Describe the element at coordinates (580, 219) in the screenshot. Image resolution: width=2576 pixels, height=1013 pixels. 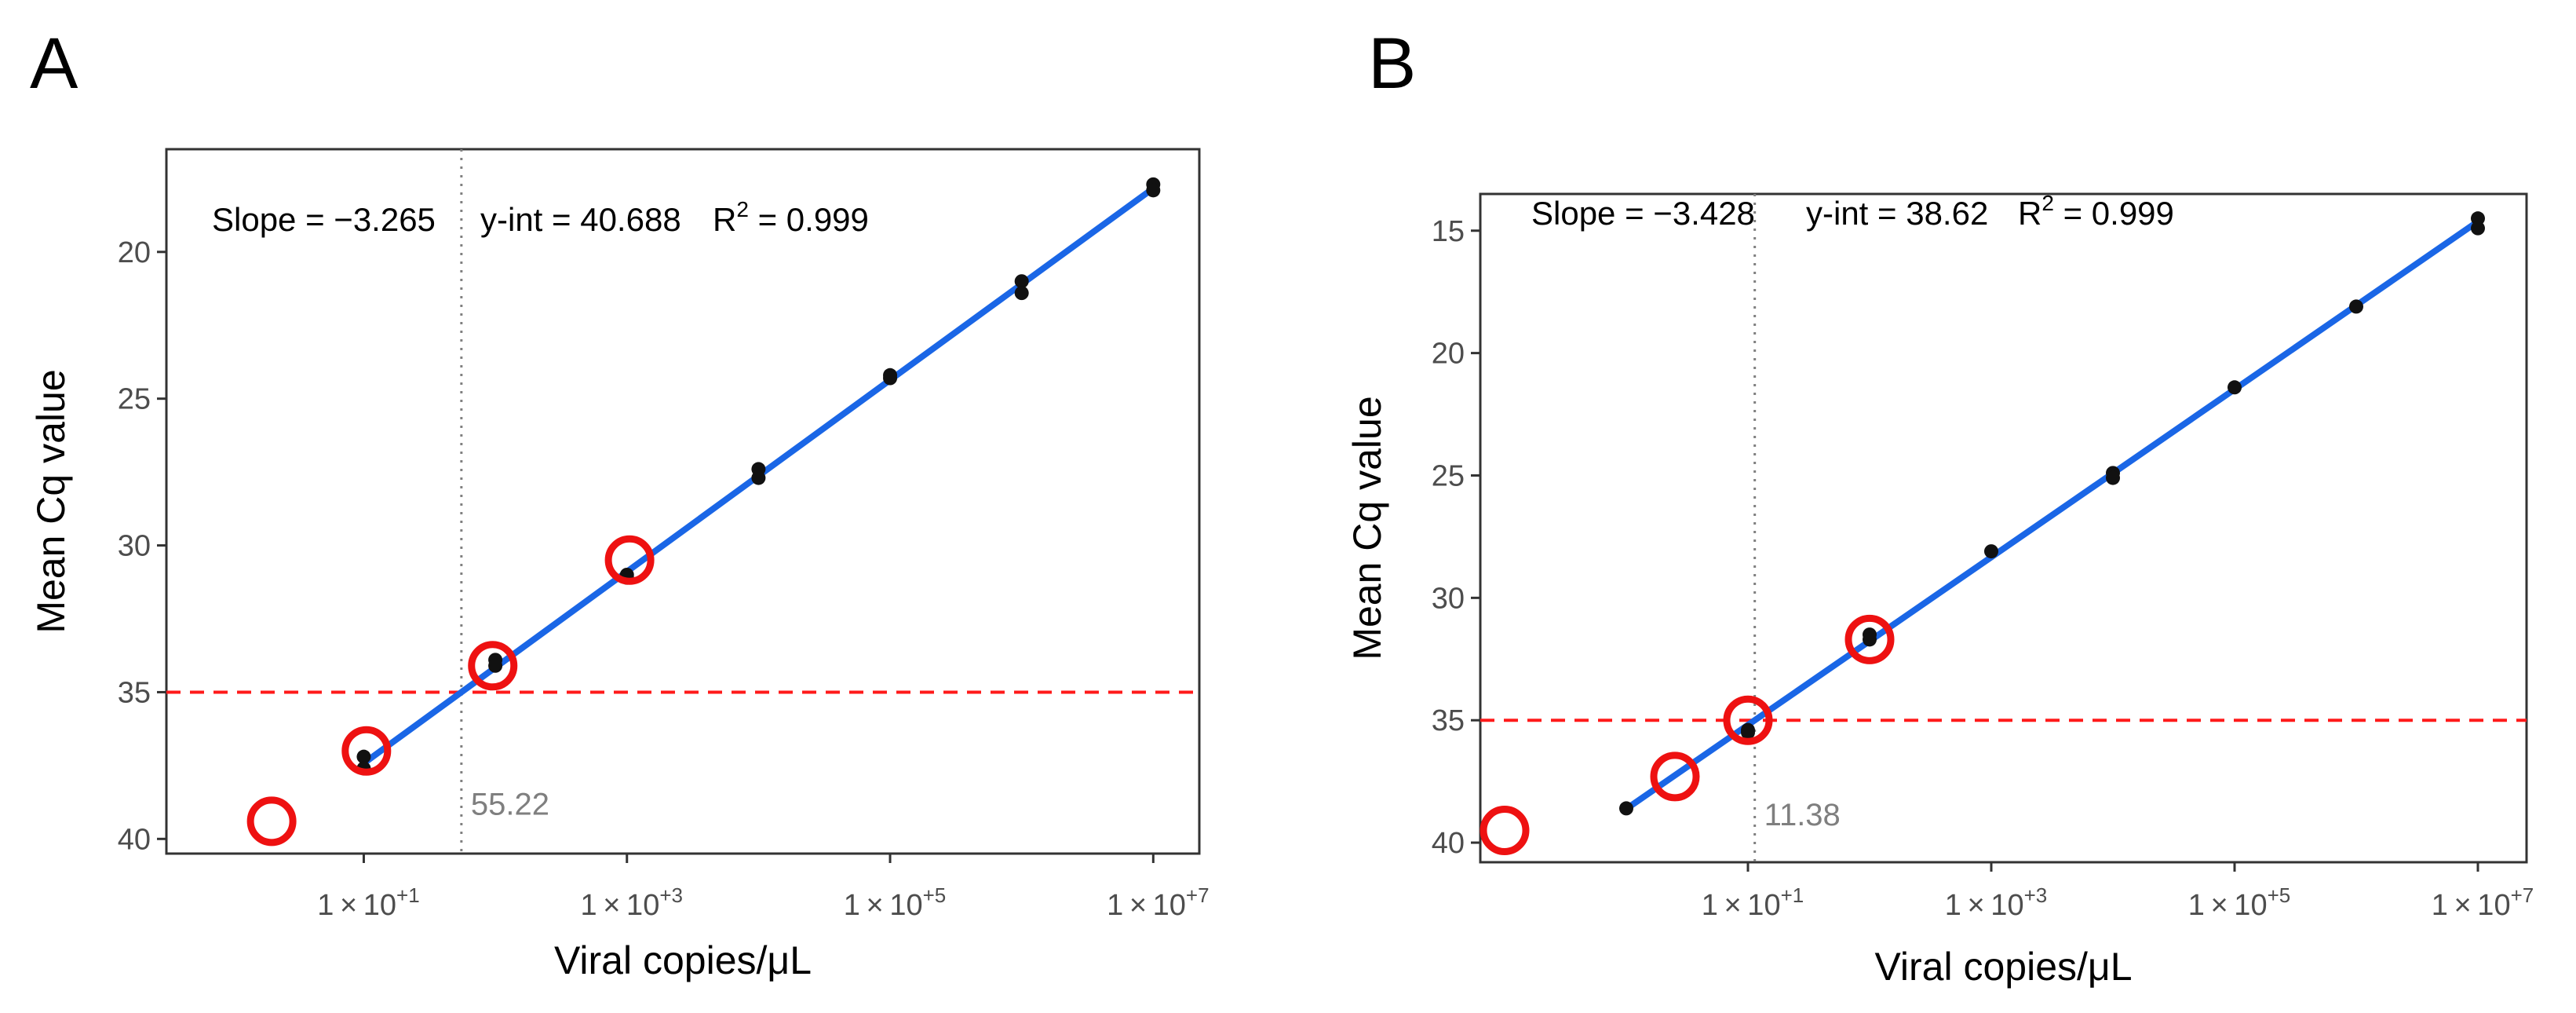
I see `intercept-annotation: y-int = 40.688` at that location.